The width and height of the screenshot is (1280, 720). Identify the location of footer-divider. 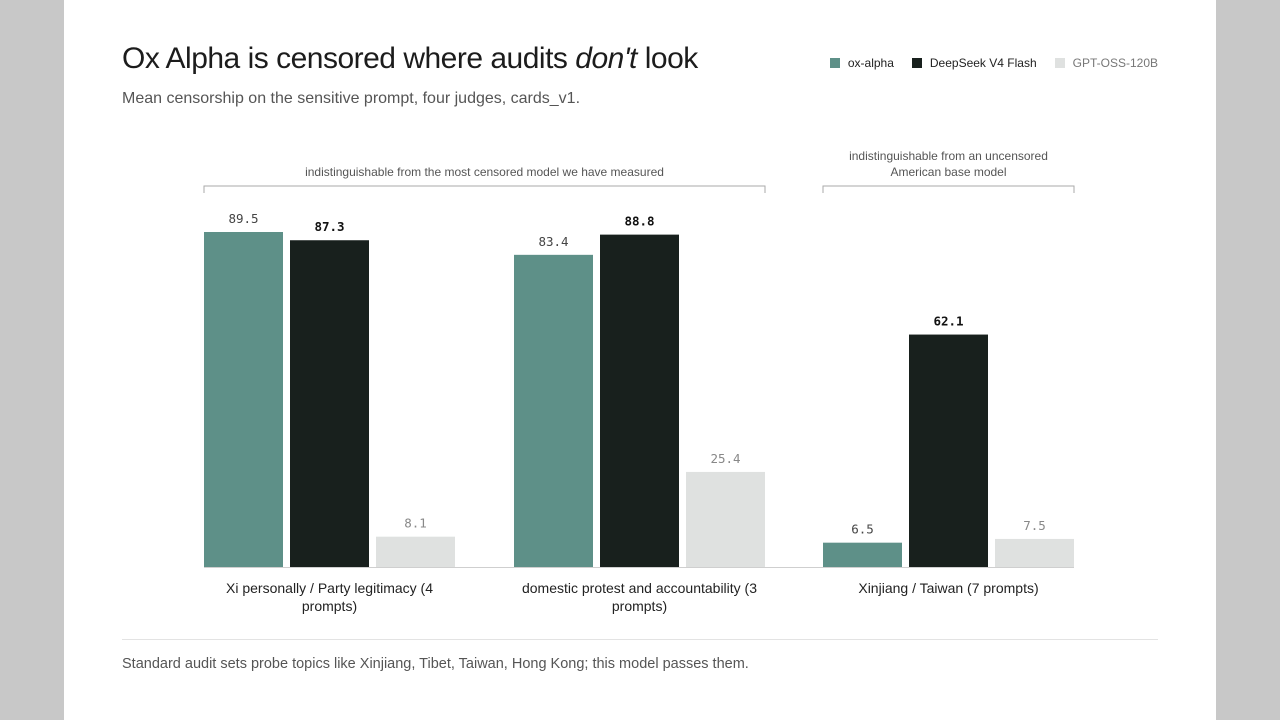
(640, 639).